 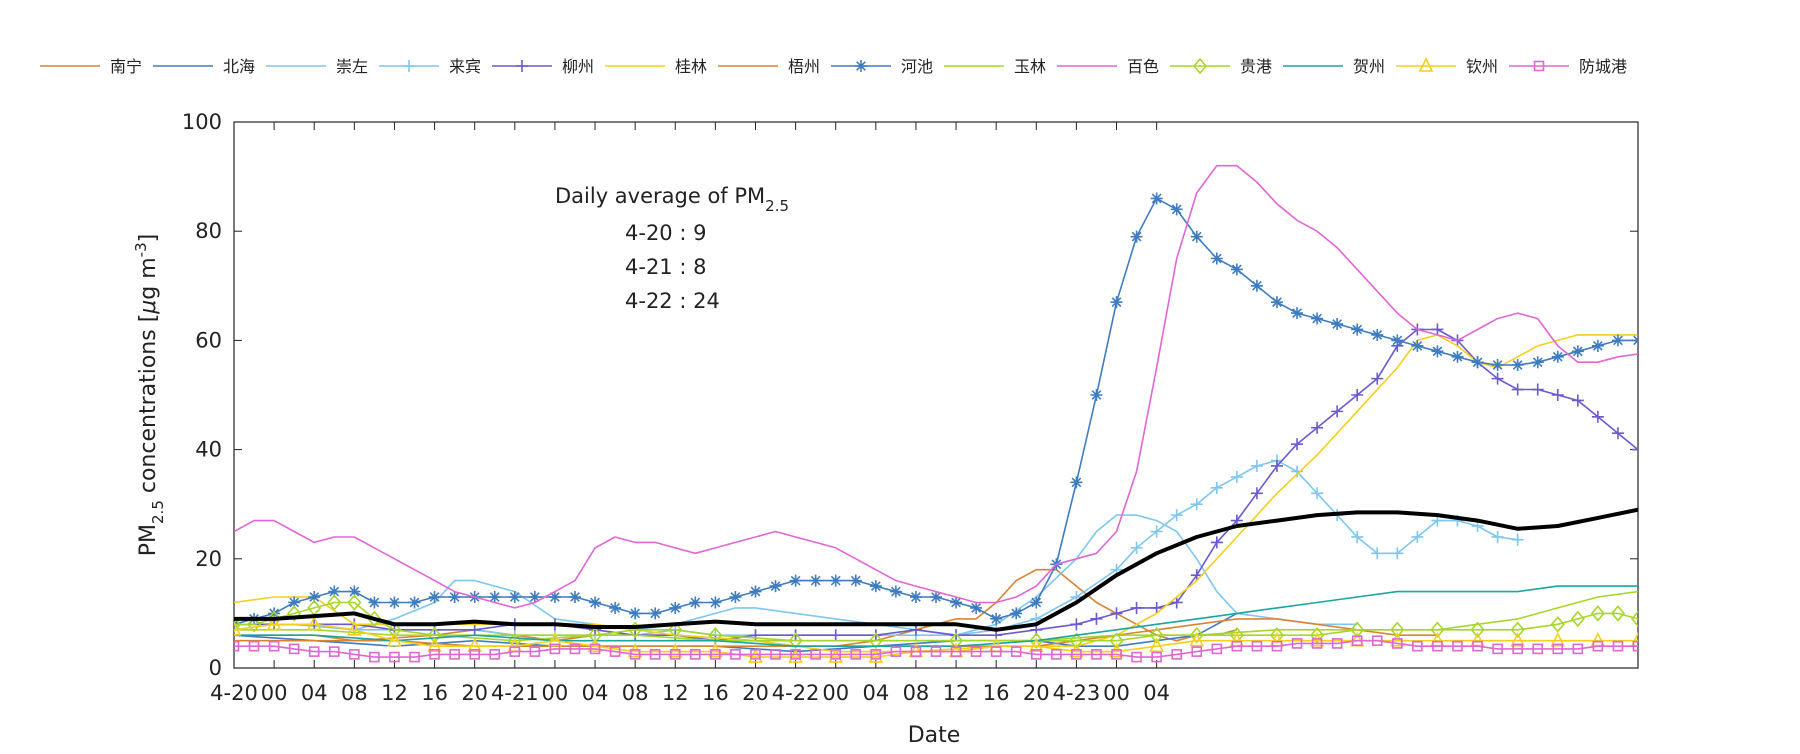 What do you see at coordinates (936, 569) in the screenshot?
I see `series-line` at bounding box center [936, 569].